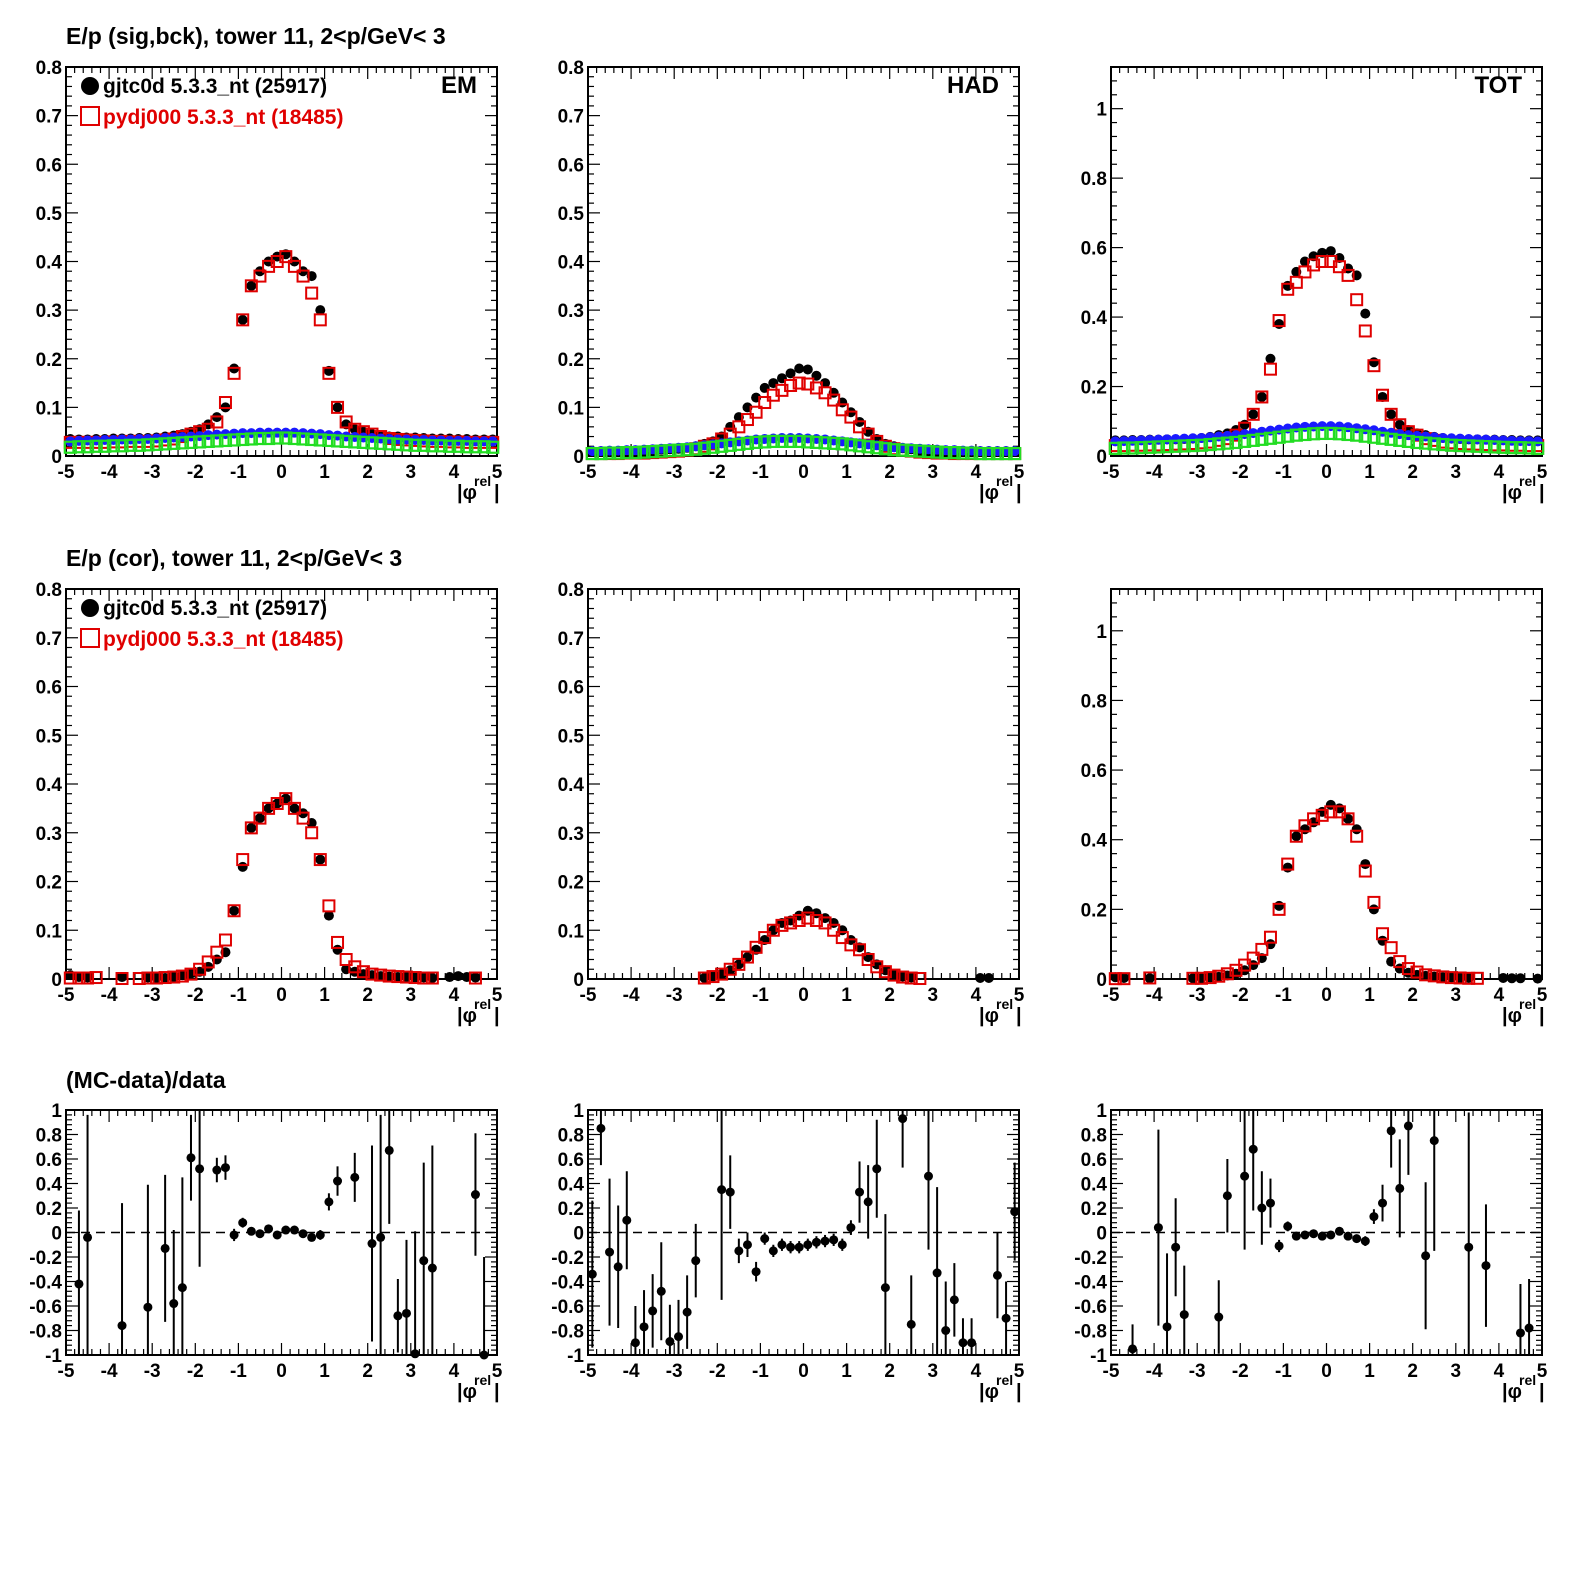  Describe the element at coordinates (49, 688) in the screenshot. I see `y-tick-label: 0.6` at that location.